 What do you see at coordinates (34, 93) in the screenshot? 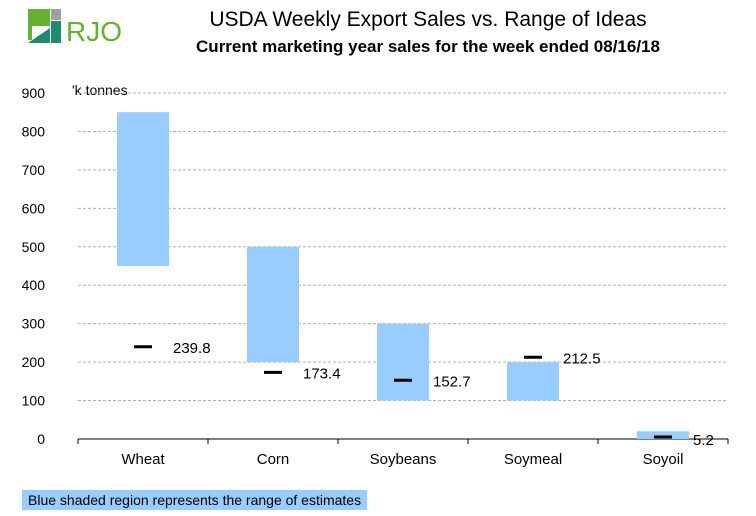
I see `y-tick-label: 900` at bounding box center [34, 93].